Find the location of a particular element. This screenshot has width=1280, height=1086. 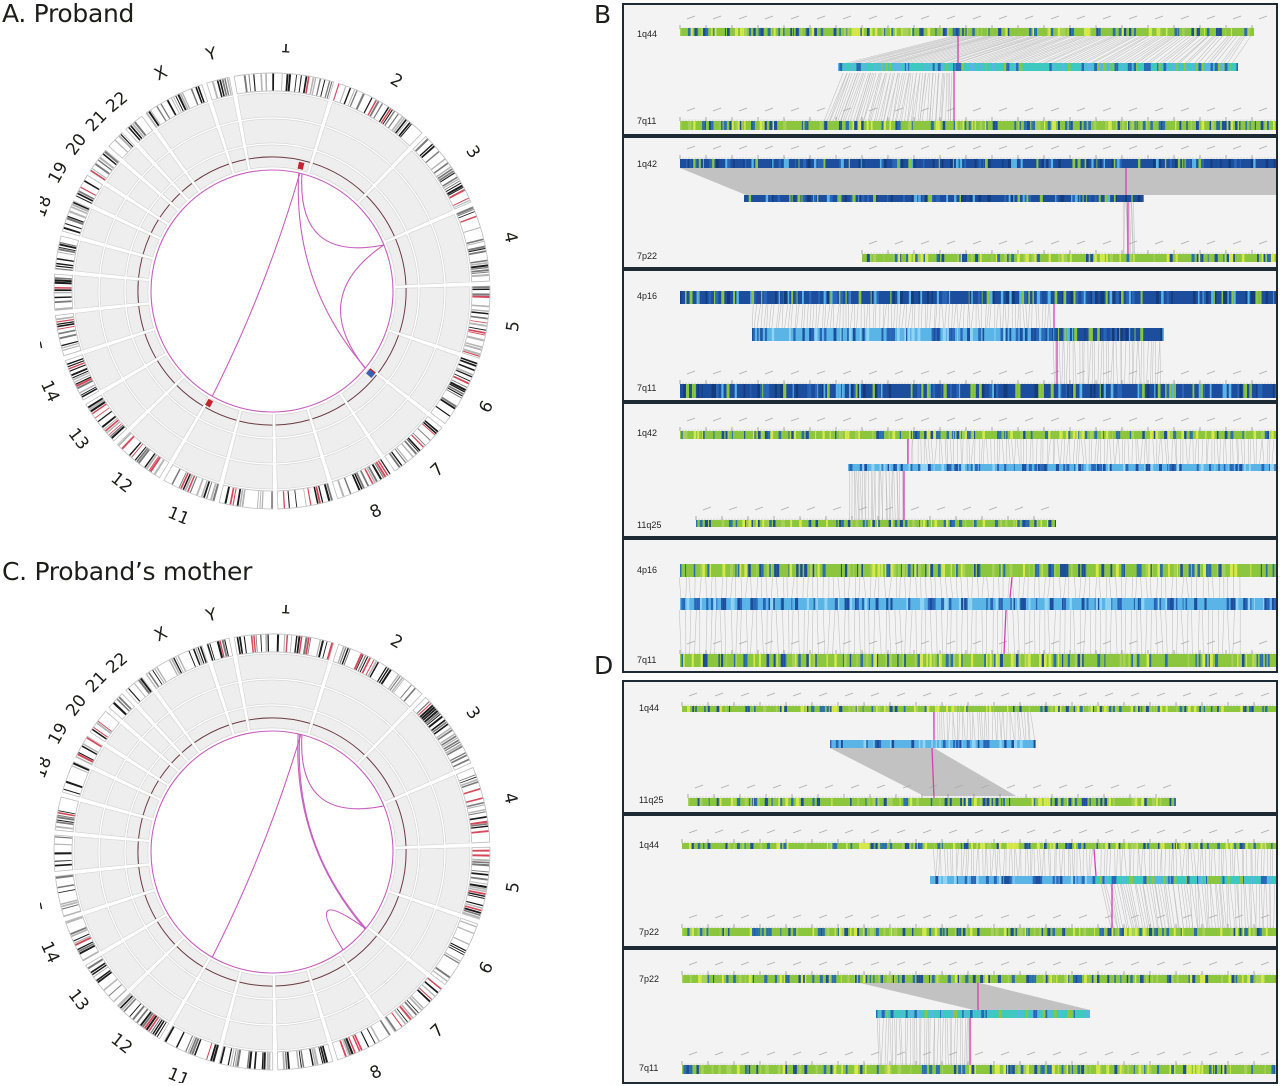

translocation-link is located at coordinates (331, 270).